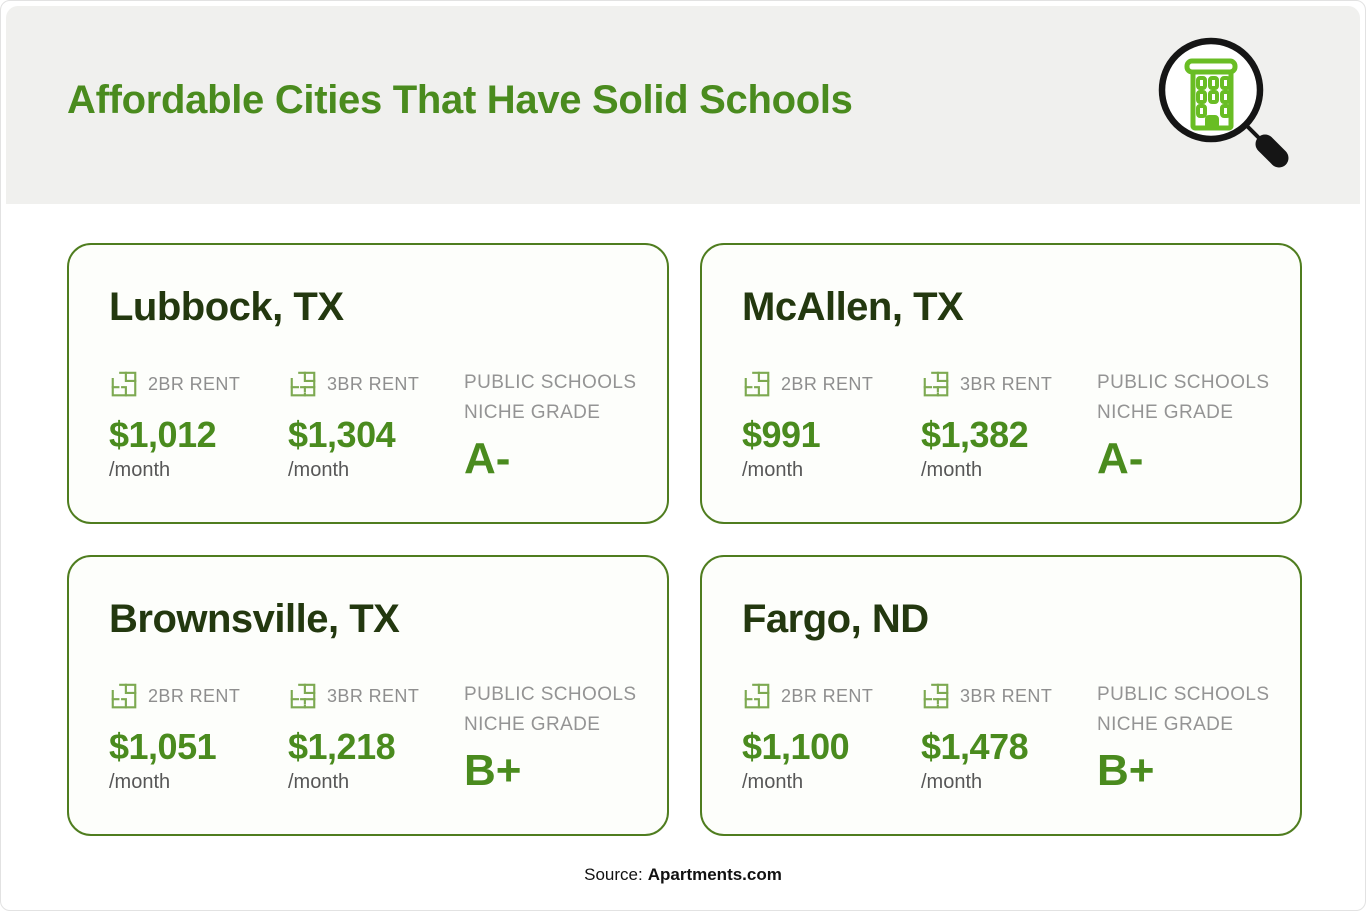 This screenshot has height=911, width=1366. Describe the element at coordinates (342, 434) in the screenshot. I see `rent-3br-value: $1,304` at that location.